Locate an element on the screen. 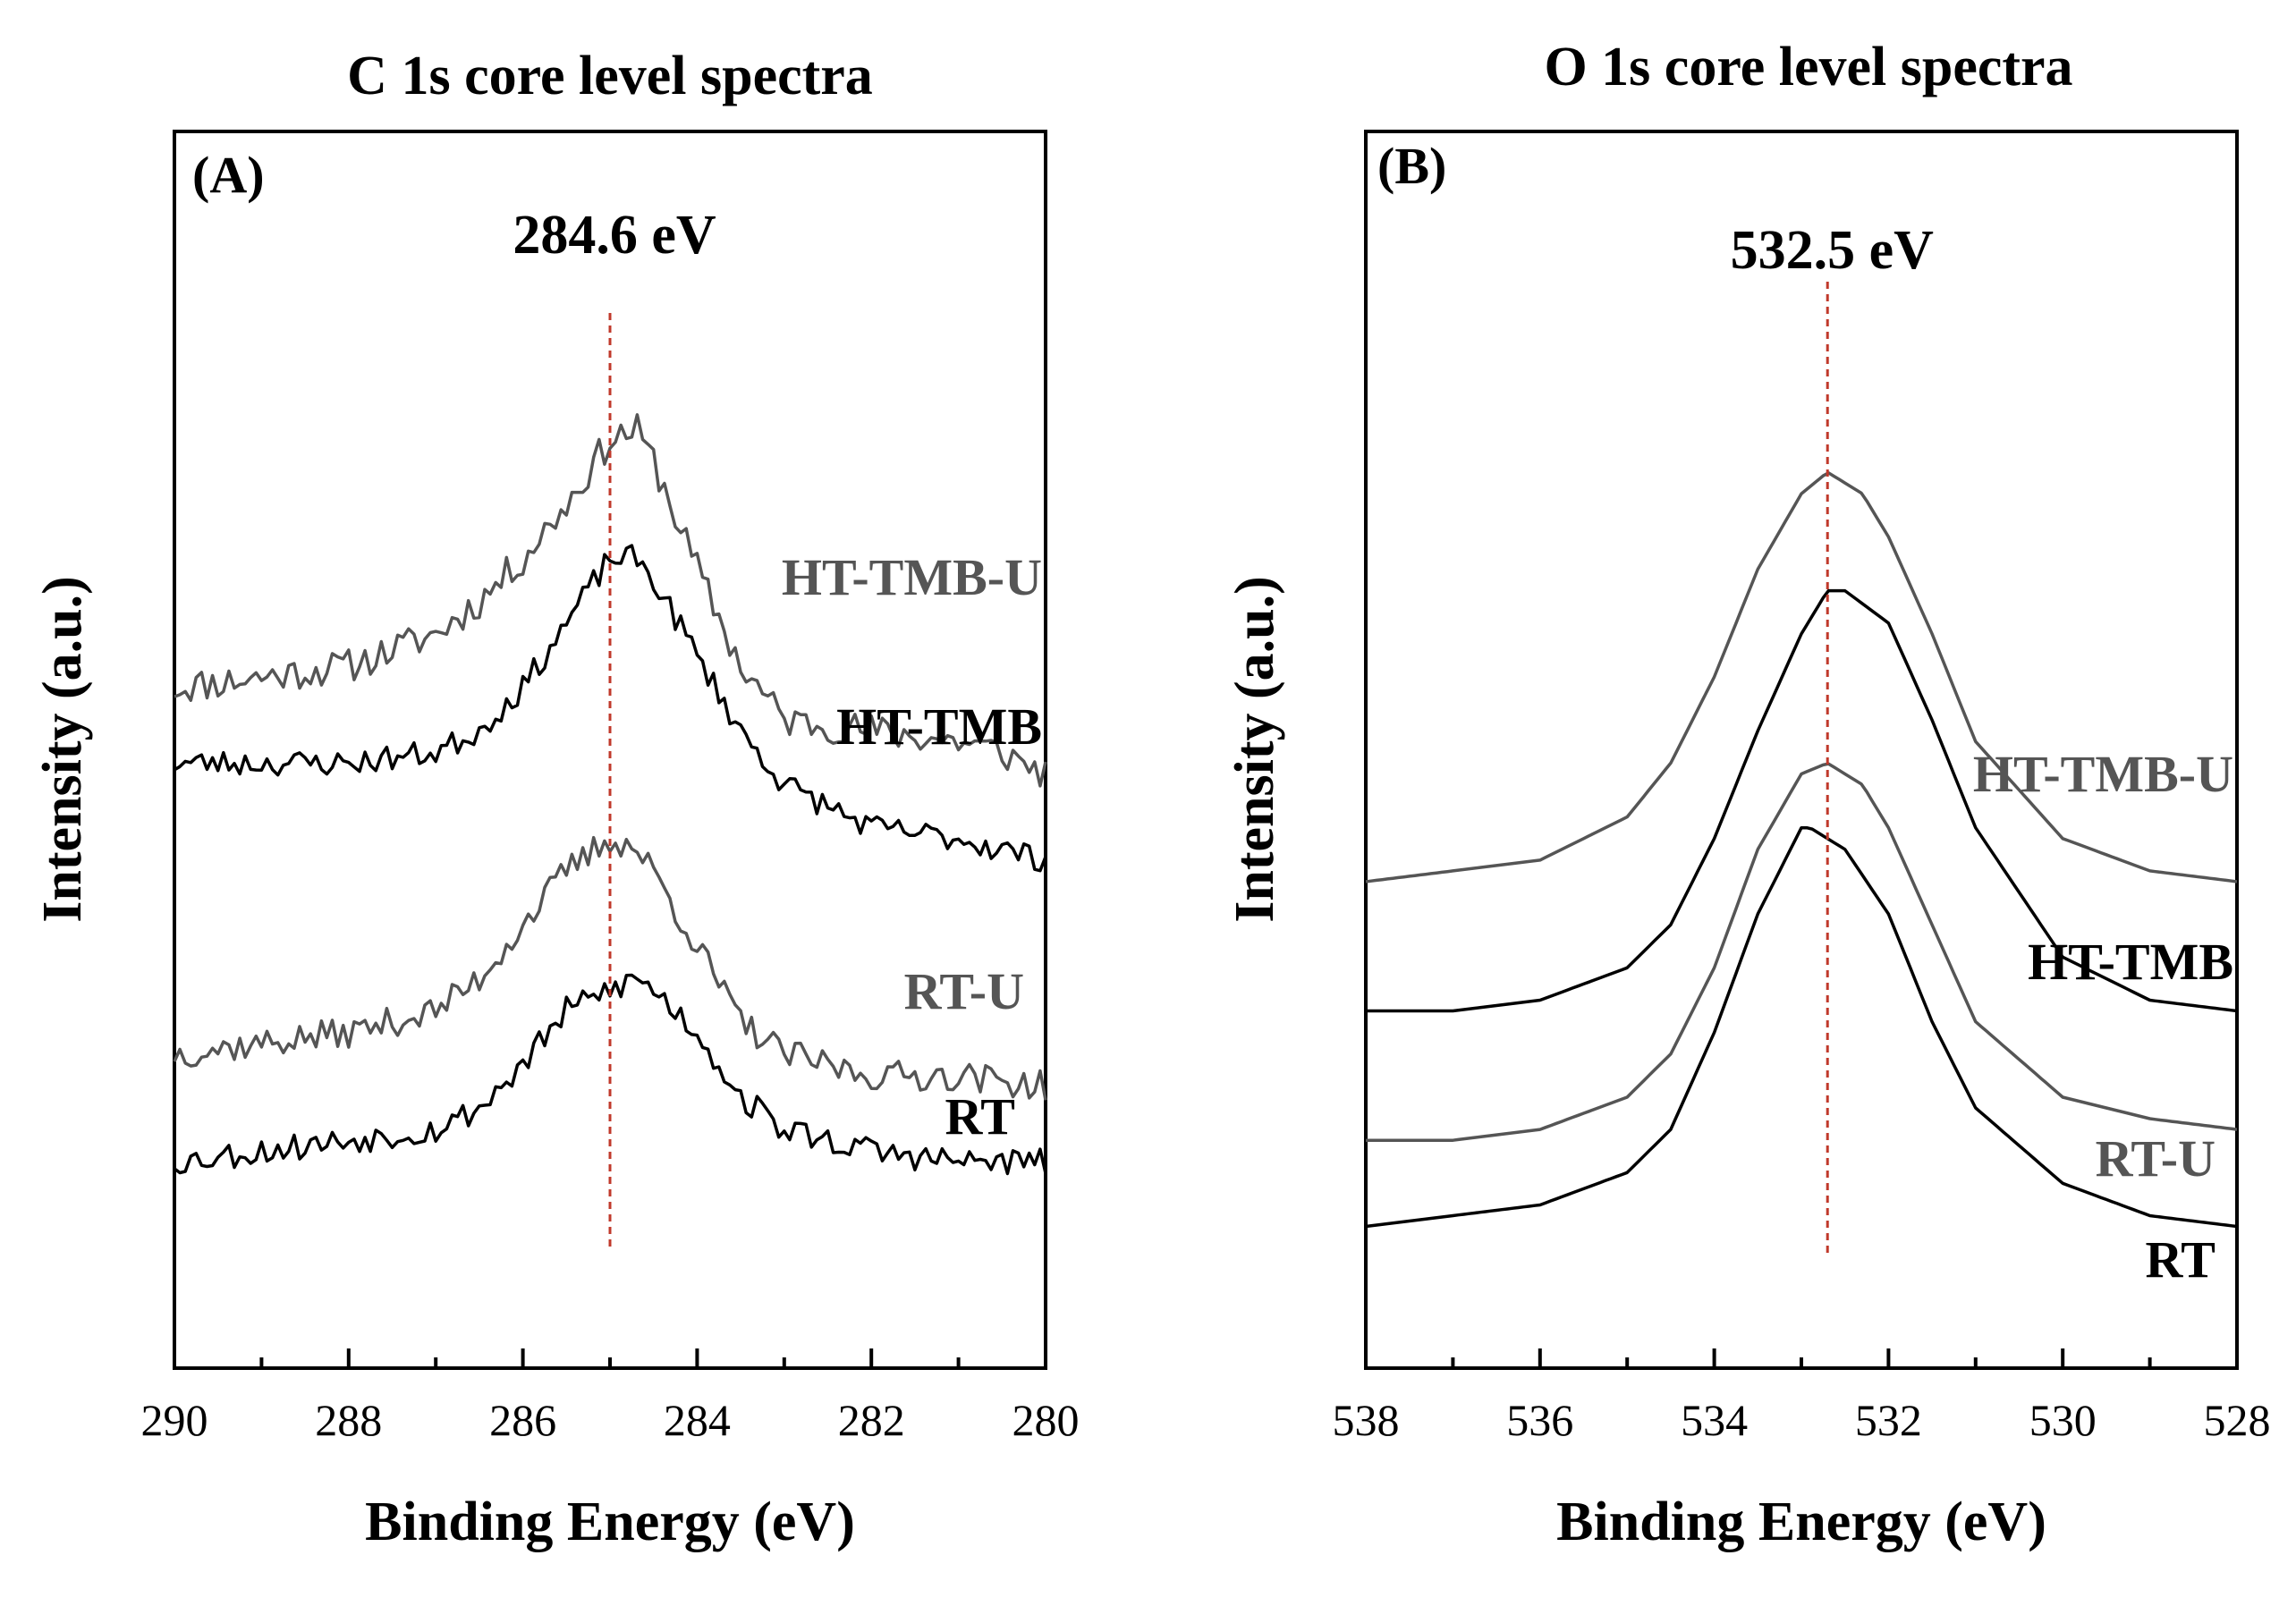 Image resolution: width=2296 pixels, height=1606 pixels. panel-a-x-tick-labels: 290 288 286 284 282 280 is located at coordinates (611, 1420).